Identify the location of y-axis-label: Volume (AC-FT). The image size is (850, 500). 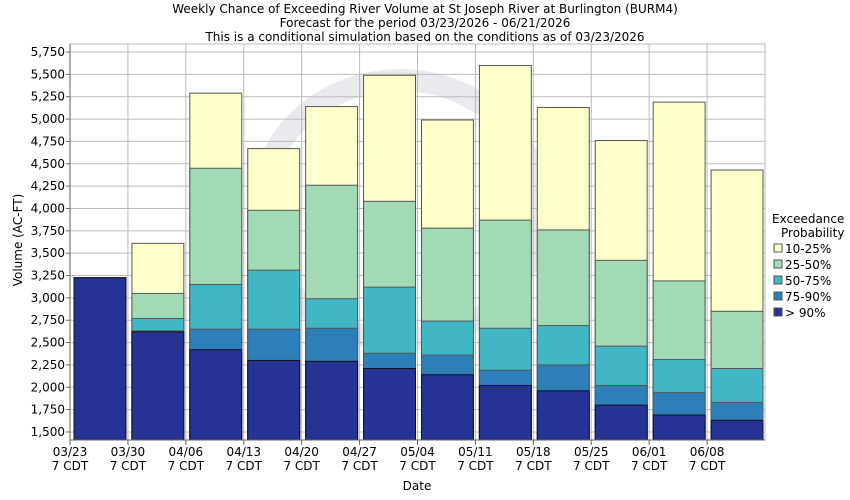
(18, 240).